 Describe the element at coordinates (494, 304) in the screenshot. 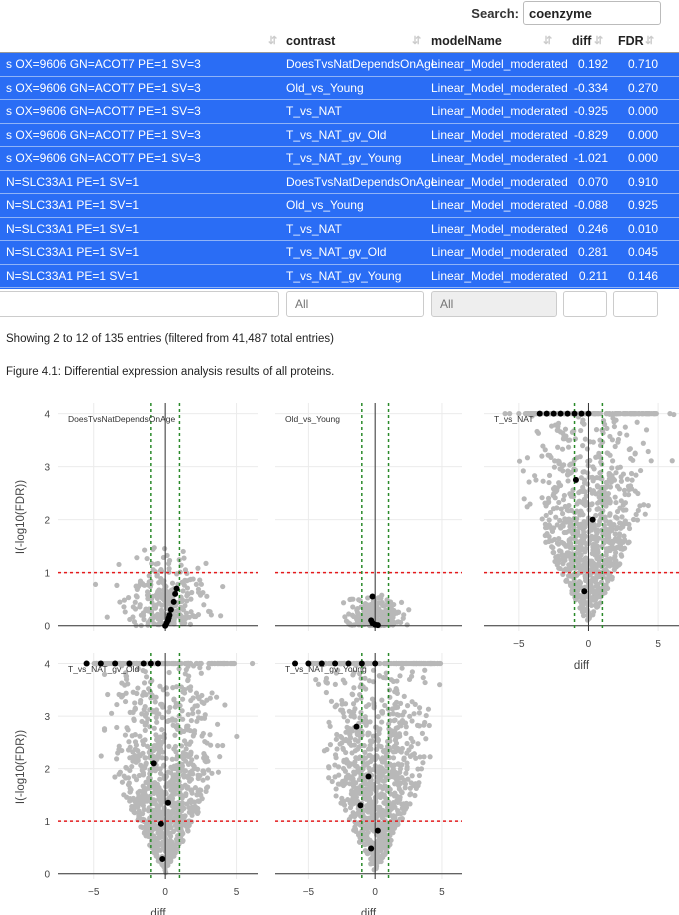

I see `filter-input-modelname` at that location.